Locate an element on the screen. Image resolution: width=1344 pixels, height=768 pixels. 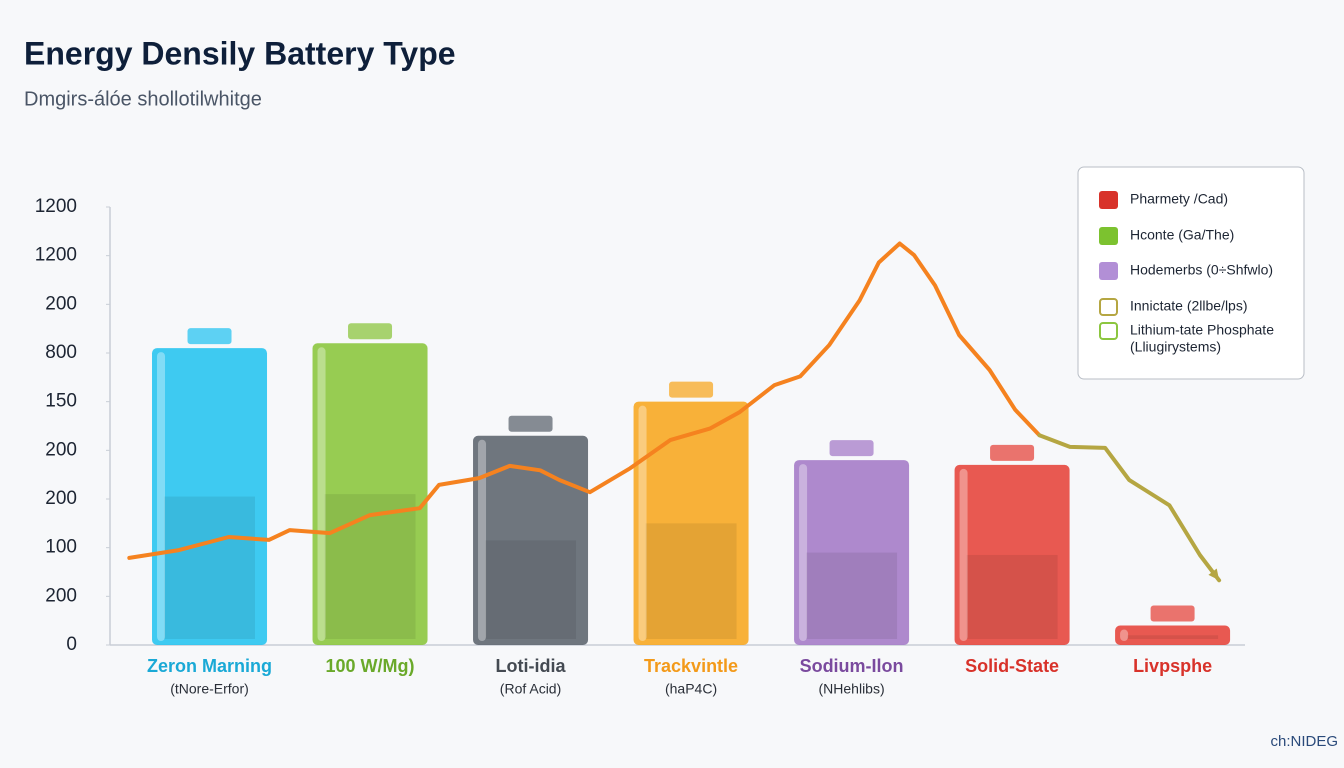
legend-label: Innictate (2llbe/lps) is located at coordinates (1189, 306).